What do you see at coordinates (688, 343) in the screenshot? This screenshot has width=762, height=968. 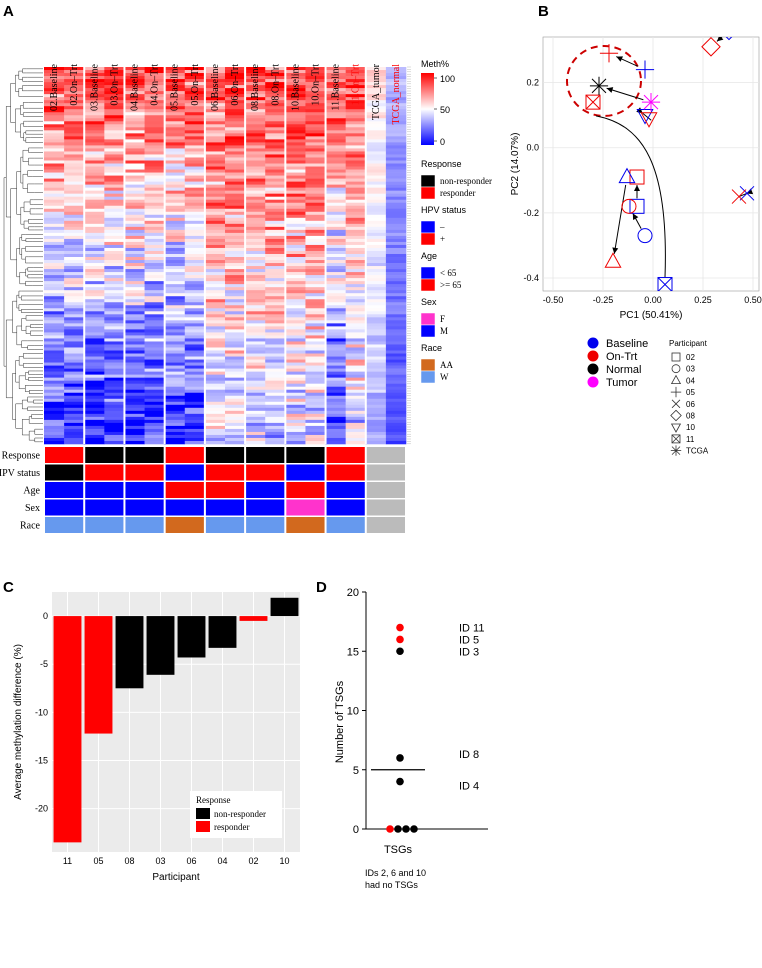 I see `participant-legend-title: Participant` at bounding box center [688, 343].